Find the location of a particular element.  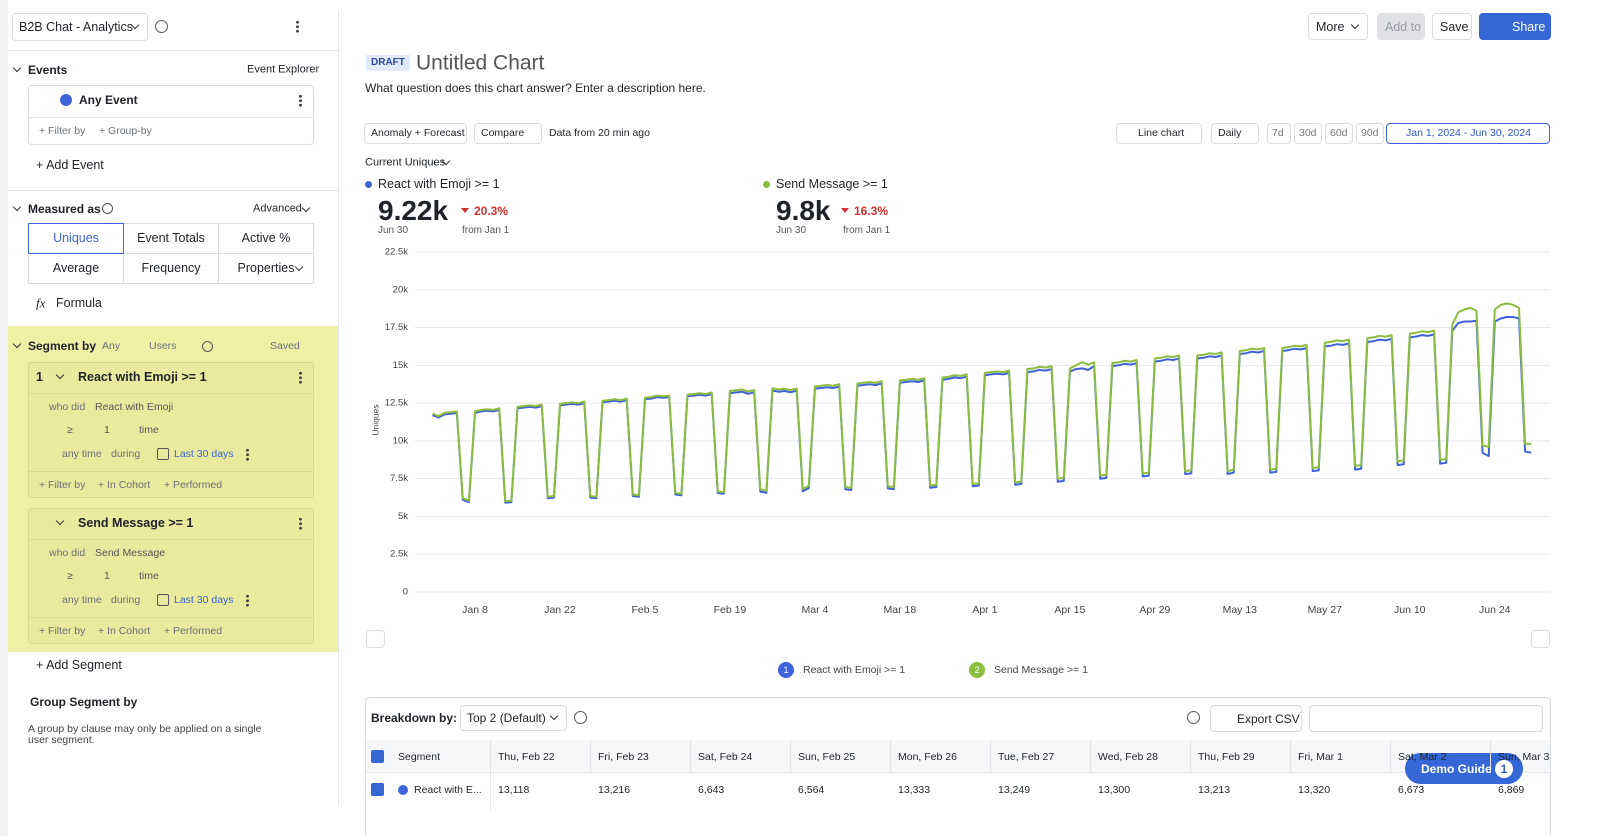

any-select: Any is located at coordinates (111, 345).